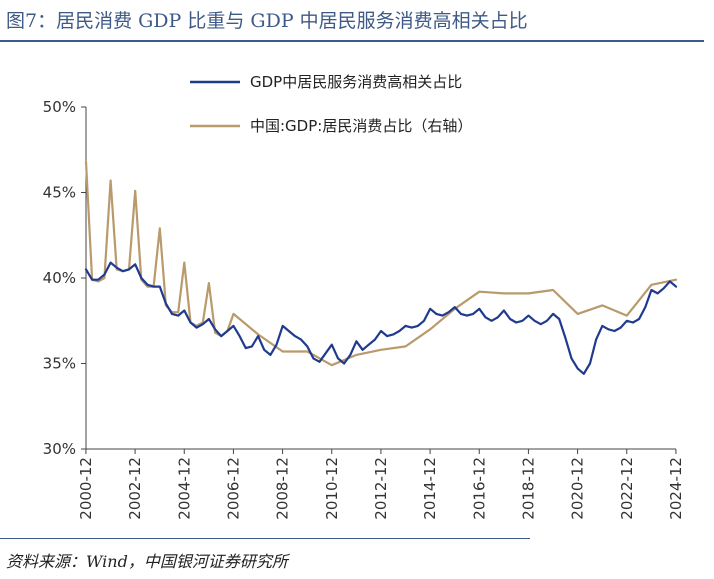  I want to click on source-note: 资料来源：Wind，中国银河证券研究所, so click(147, 561).